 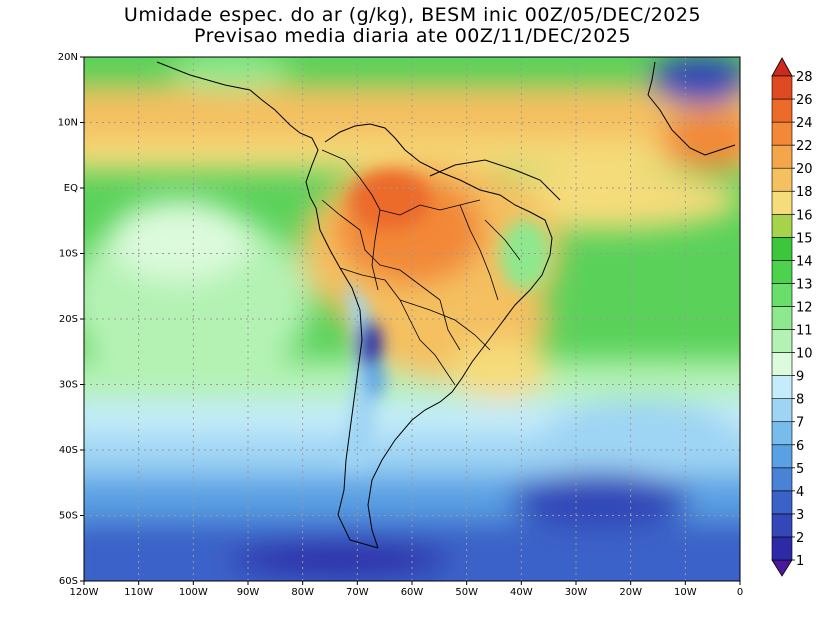 I want to click on colorbar-label: 14, so click(x=804, y=261).